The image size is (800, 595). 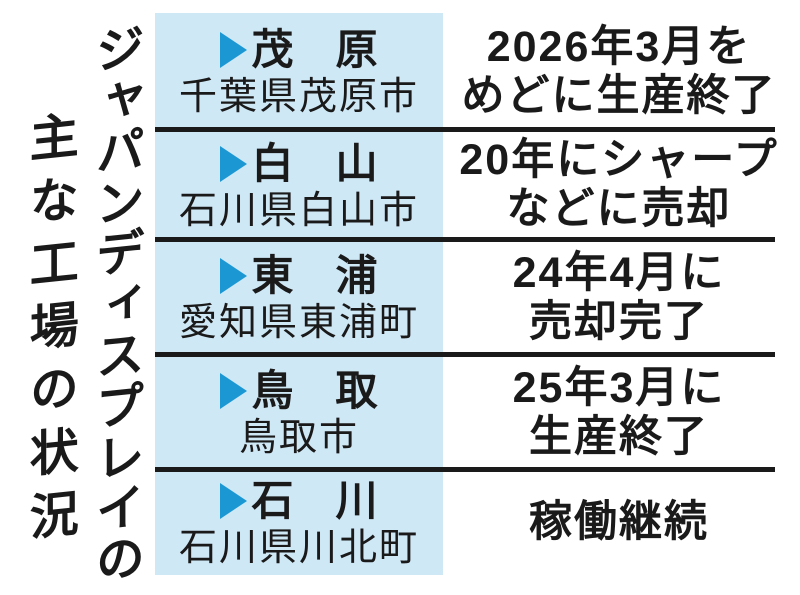 What do you see at coordinates (298, 210) in the screenshot?
I see `factory-location: 石川県白山市` at bounding box center [298, 210].